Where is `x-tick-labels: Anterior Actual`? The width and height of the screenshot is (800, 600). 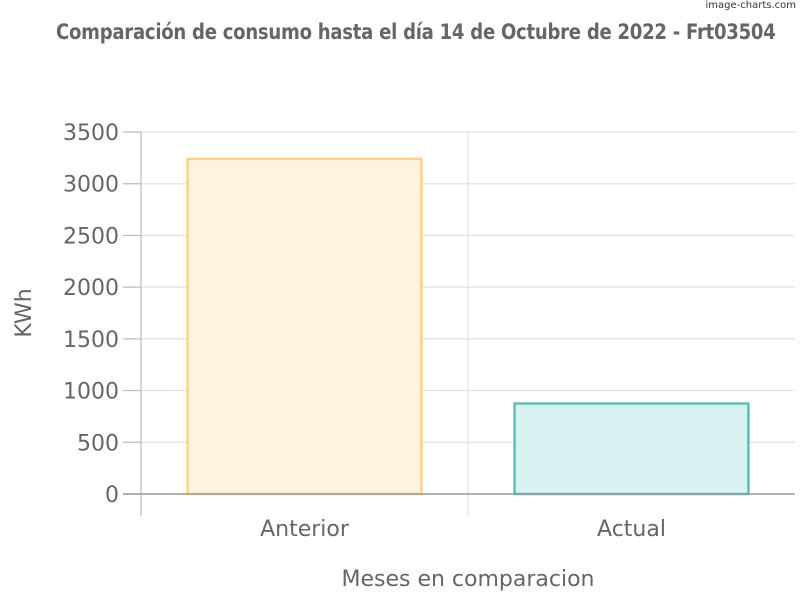
x-tick-labels: Anterior Actual is located at coordinates (463, 529).